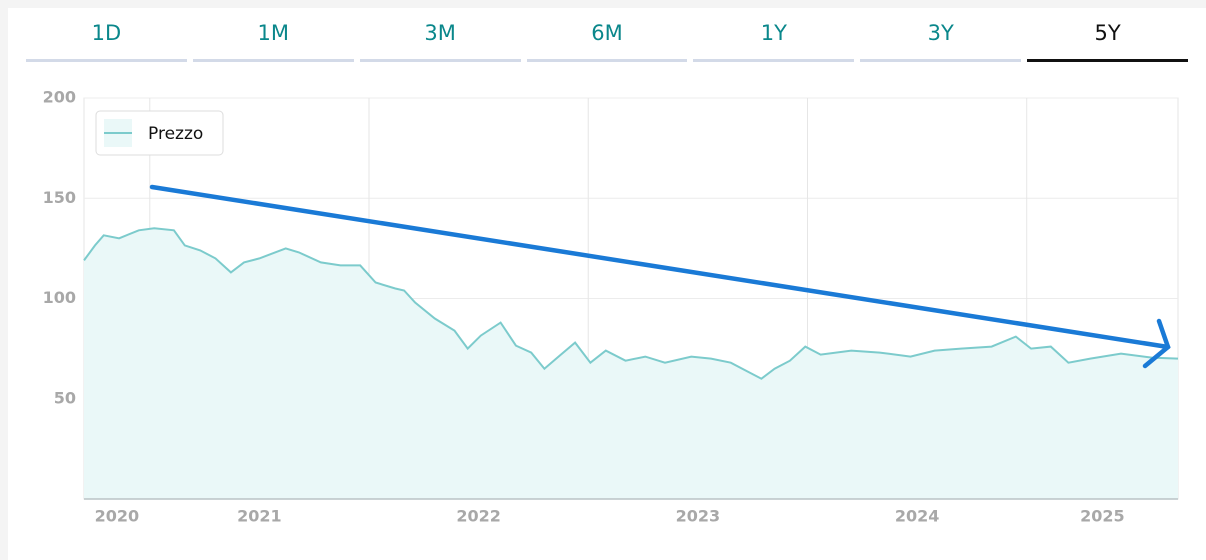 Image resolution: width=1206 pixels, height=560 pixels. I want to click on x-tick-label: 2020, so click(117, 516).